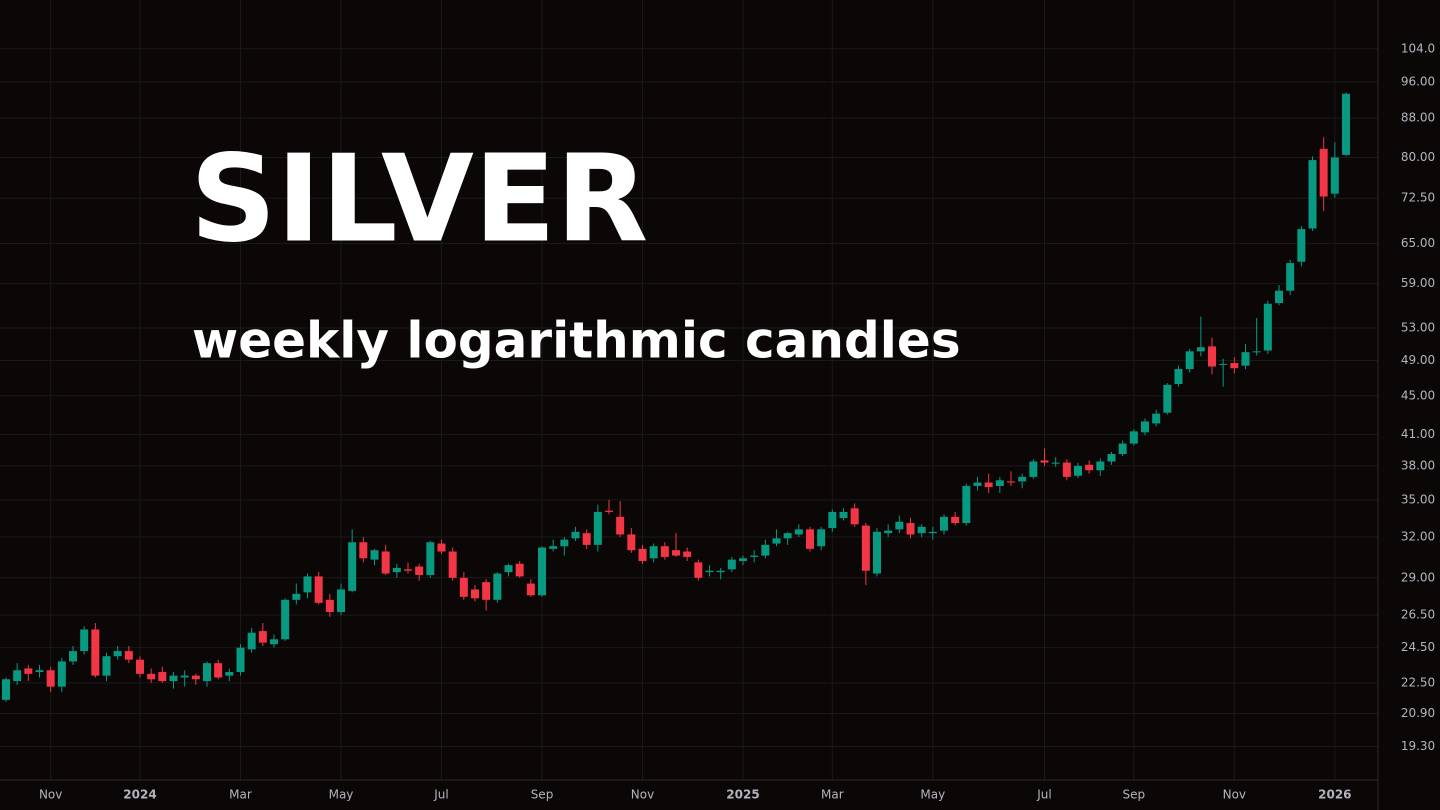 The image size is (1440, 810). I want to click on y-tick-label: 96.00, so click(1418, 81).